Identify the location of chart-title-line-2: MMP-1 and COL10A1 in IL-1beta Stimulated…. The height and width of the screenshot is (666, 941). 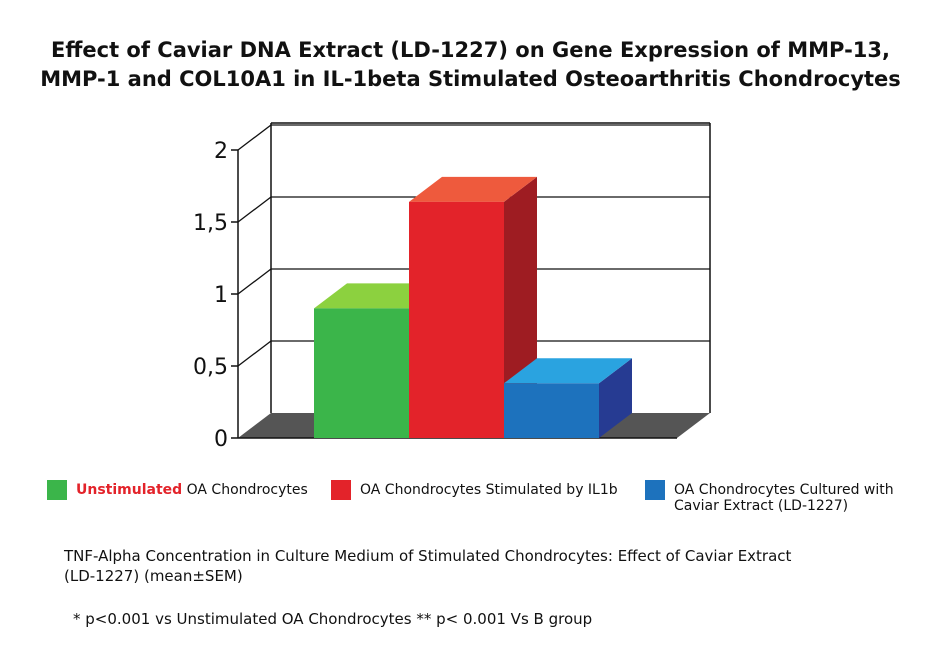
(470, 79).